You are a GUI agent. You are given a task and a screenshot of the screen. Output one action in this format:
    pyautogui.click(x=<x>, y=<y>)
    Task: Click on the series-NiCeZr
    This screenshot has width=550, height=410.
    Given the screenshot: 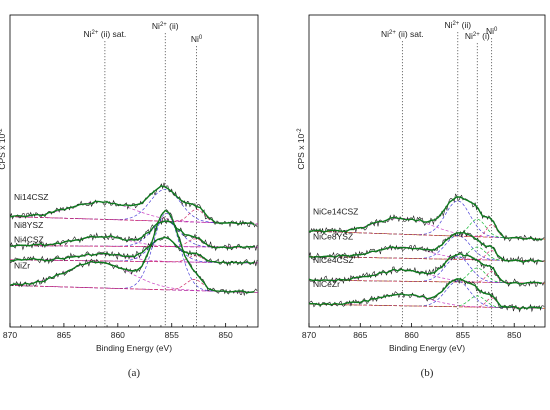 What is the action you would take?
    pyautogui.click(x=427, y=295)
    